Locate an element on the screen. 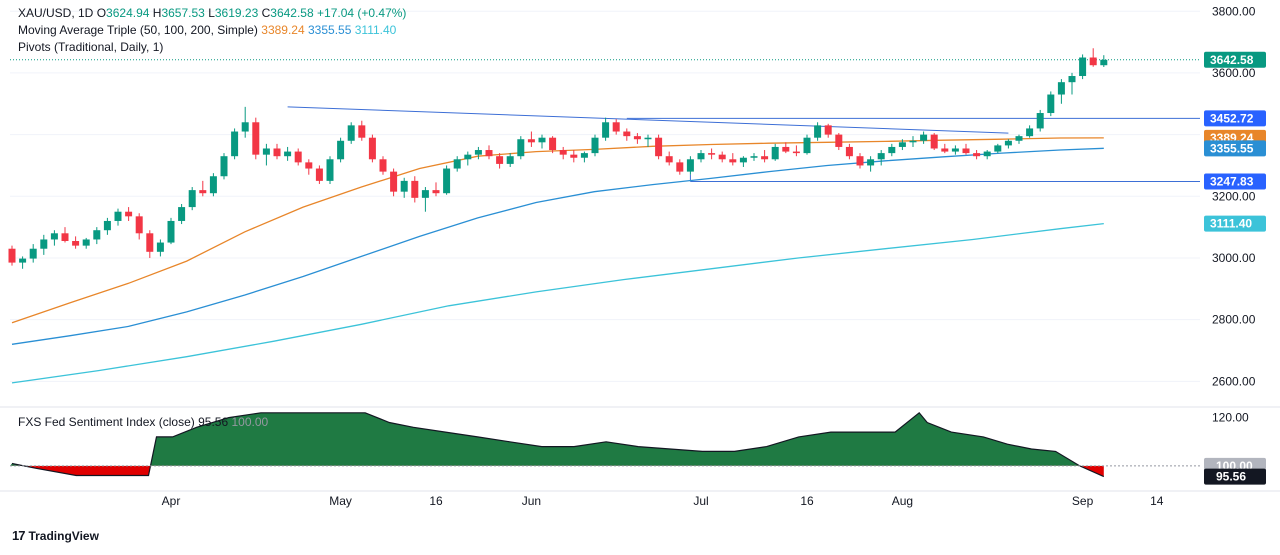 Image resolution: width=1280 pixels, height=555 pixels. pivots-legend: Pivots (Traditional, Daily, 1) is located at coordinates (90, 47).